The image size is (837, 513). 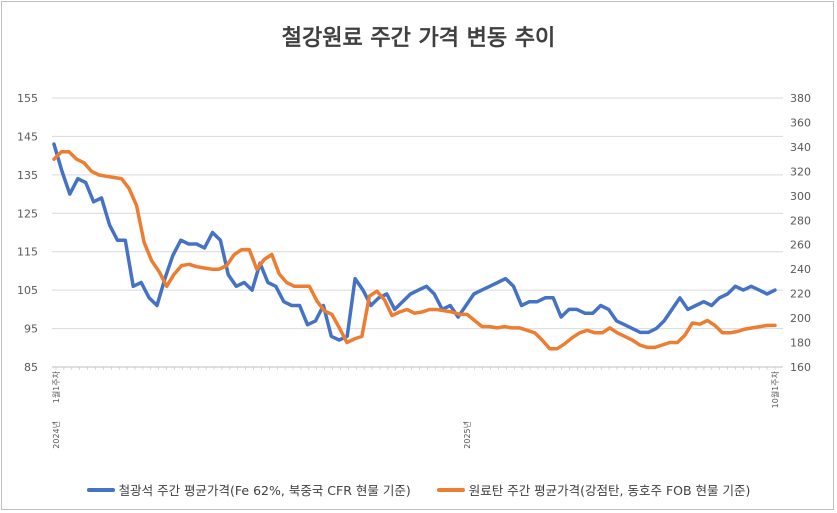 I want to click on legend-item-iron-ore: 철광석 주간 평균가격(Fe 62%, 북중국 CFR 현물 기준), so click(x=248, y=489).